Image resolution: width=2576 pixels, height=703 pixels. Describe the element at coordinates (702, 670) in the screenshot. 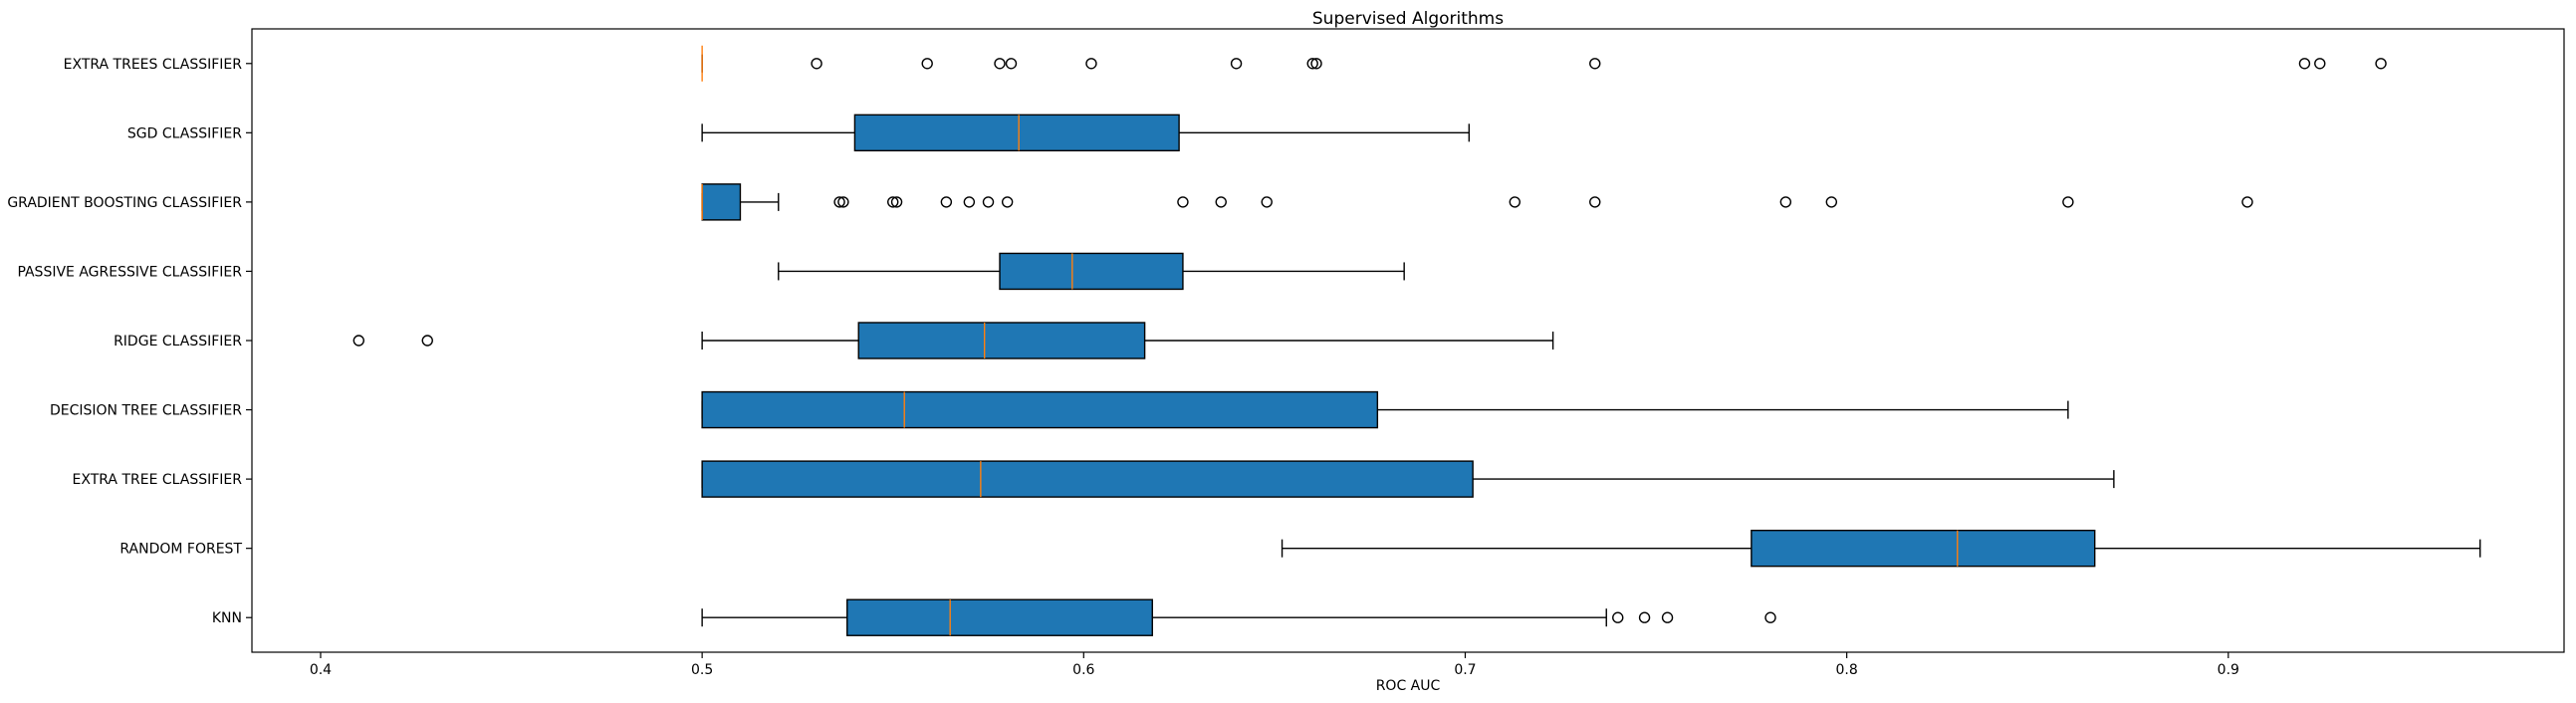

I see `x-tick-label: 0.5` at that location.